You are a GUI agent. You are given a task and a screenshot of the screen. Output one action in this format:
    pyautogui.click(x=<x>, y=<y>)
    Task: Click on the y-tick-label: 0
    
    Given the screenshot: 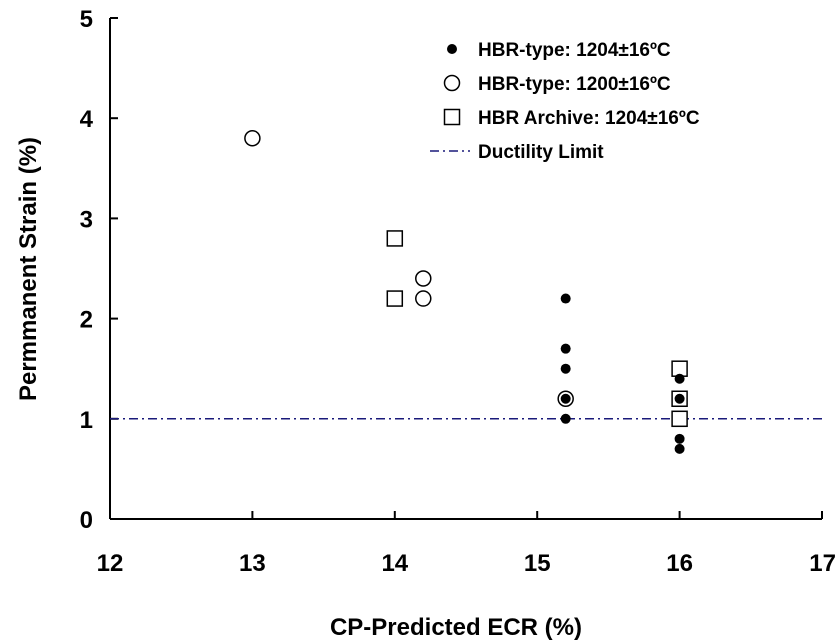 What is the action you would take?
    pyautogui.click(x=86, y=520)
    